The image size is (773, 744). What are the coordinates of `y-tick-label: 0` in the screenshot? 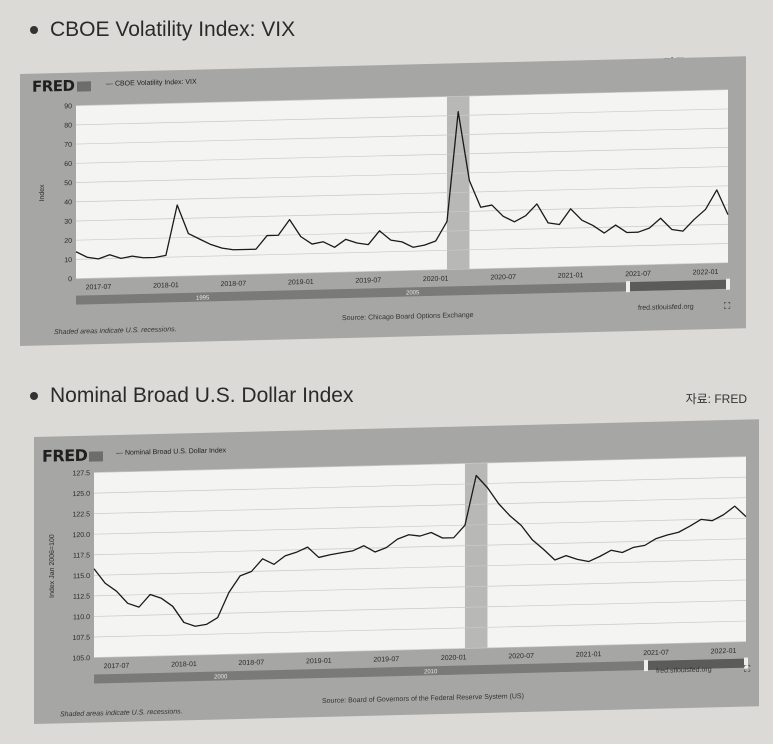 It's located at (70, 279).